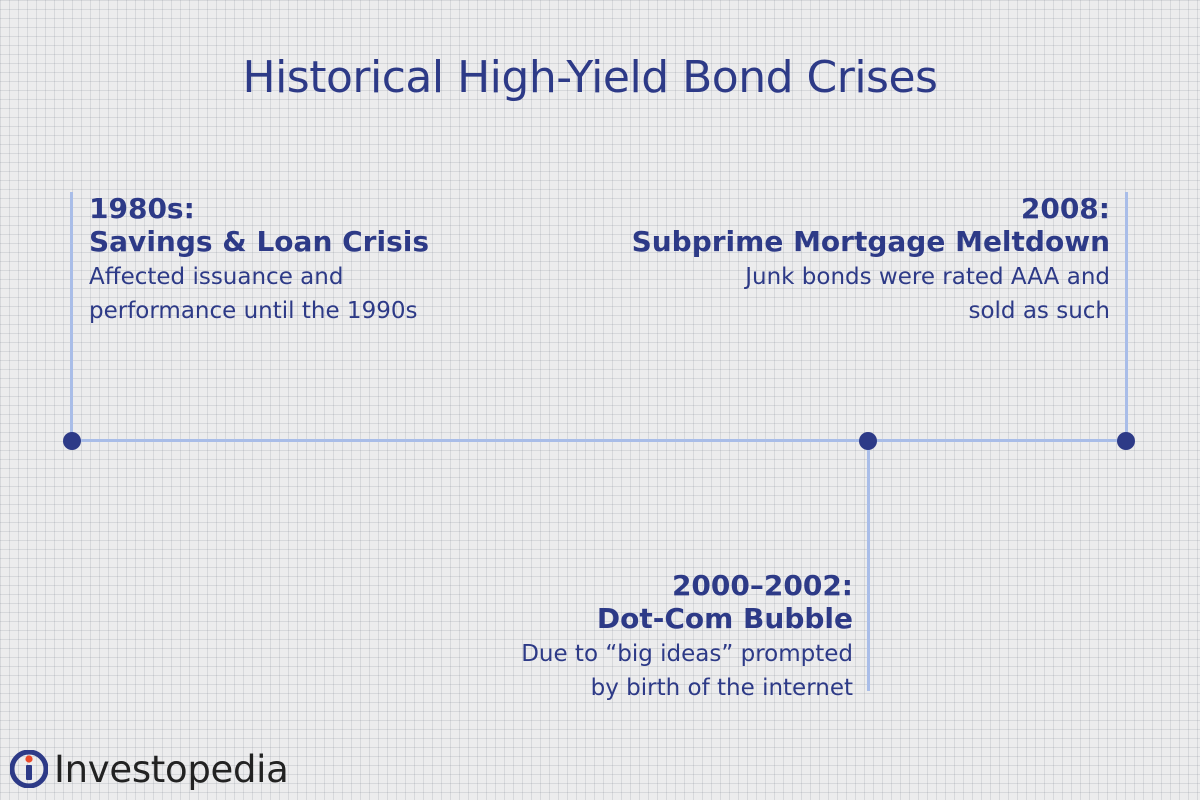 This screenshot has width=1200, height=800. What do you see at coordinates (721, 688) in the screenshot?
I see `event-description-line: by birth of the internet` at bounding box center [721, 688].